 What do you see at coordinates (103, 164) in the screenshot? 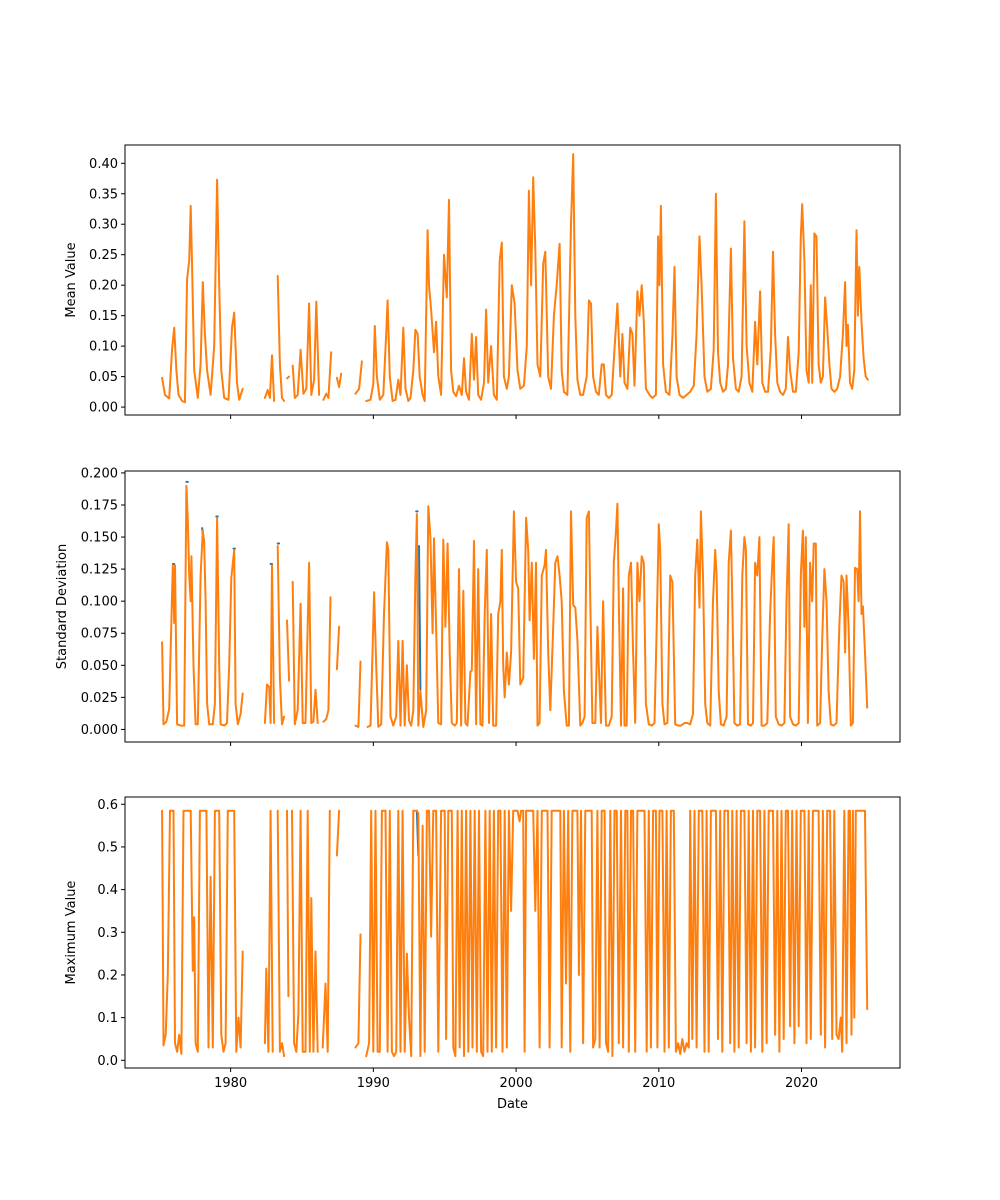
I see `y-tick-label: 0.40` at bounding box center [103, 164].